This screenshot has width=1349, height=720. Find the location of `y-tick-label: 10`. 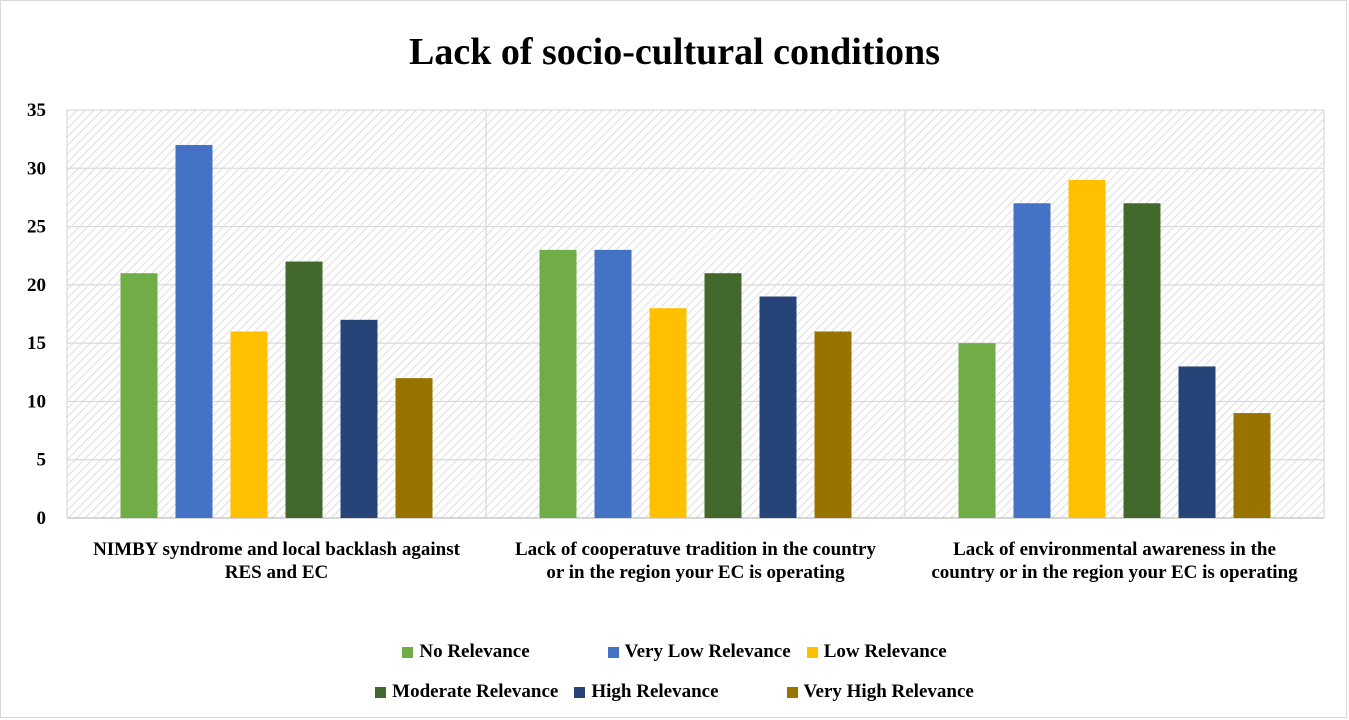

y-tick-label: 10 is located at coordinates (36, 401).